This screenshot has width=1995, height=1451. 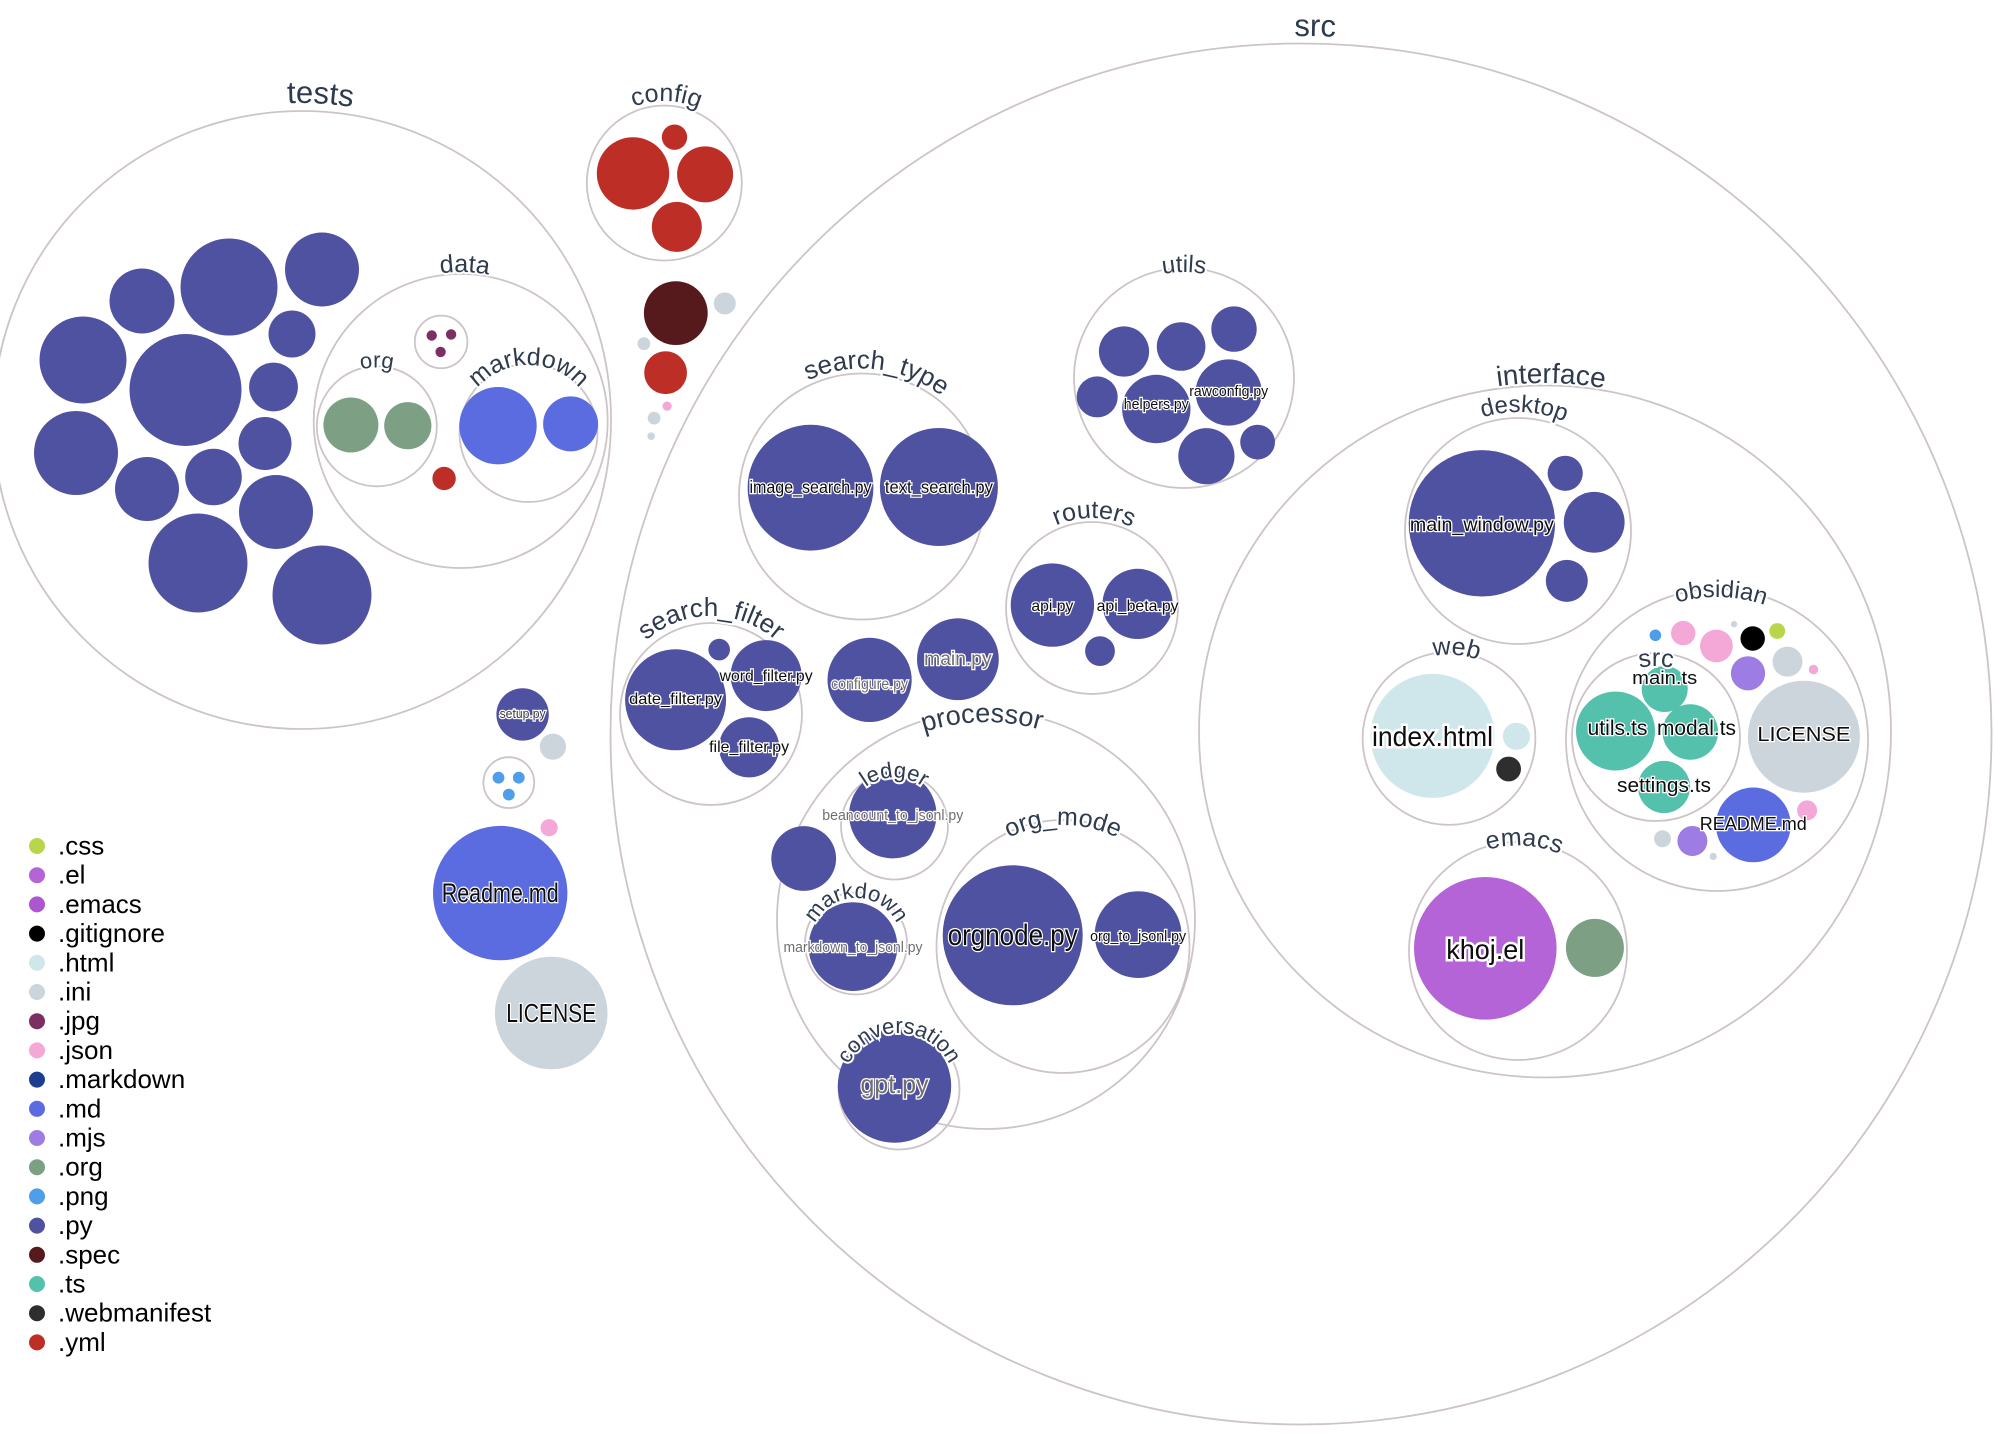 I want to click on svg-text: api_beta.py, so click(x=1138, y=606).